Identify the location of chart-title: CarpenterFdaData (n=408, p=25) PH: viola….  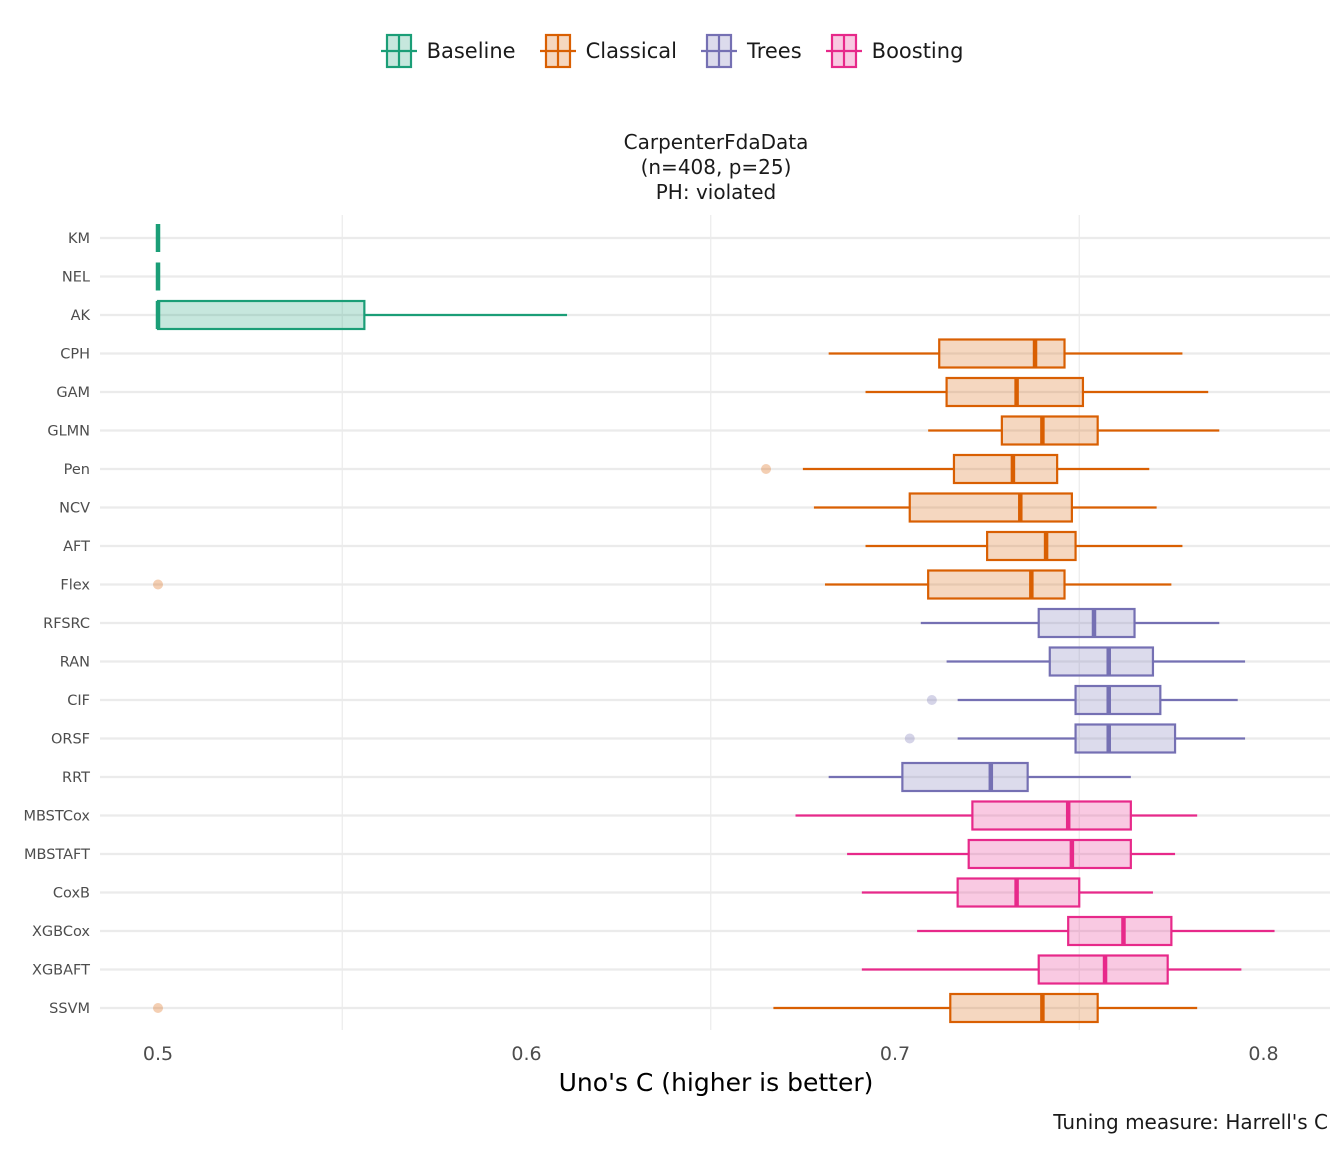
(716, 167).